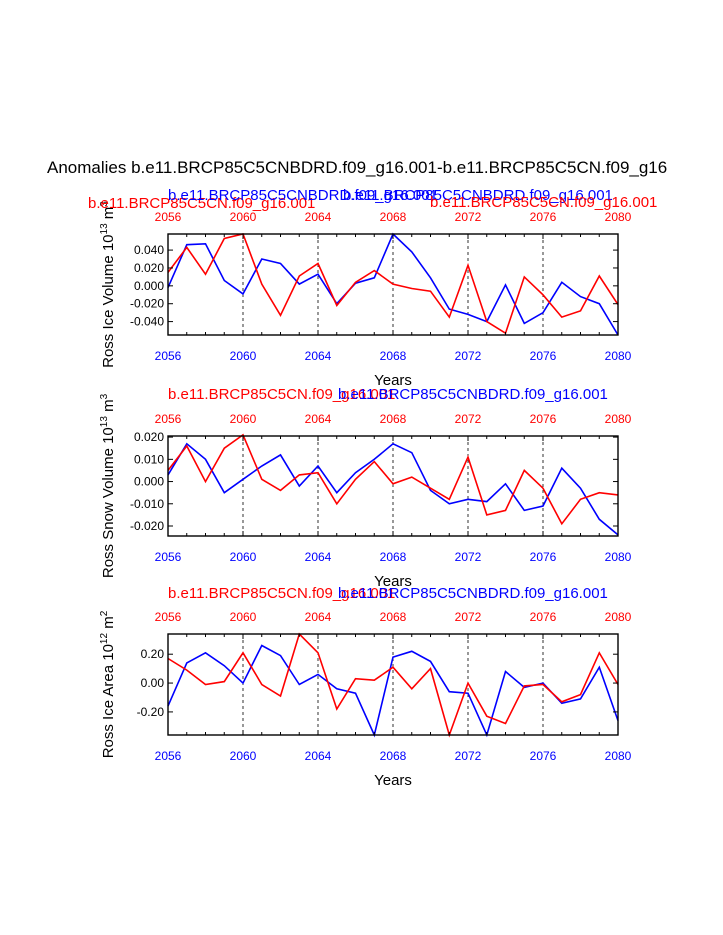 This screenshot has width=723, height=935. What do you see at coordinates (149, 459) in the screenshot?
I see `y-tick-label: 0.010` at bounding box center [149, 459].